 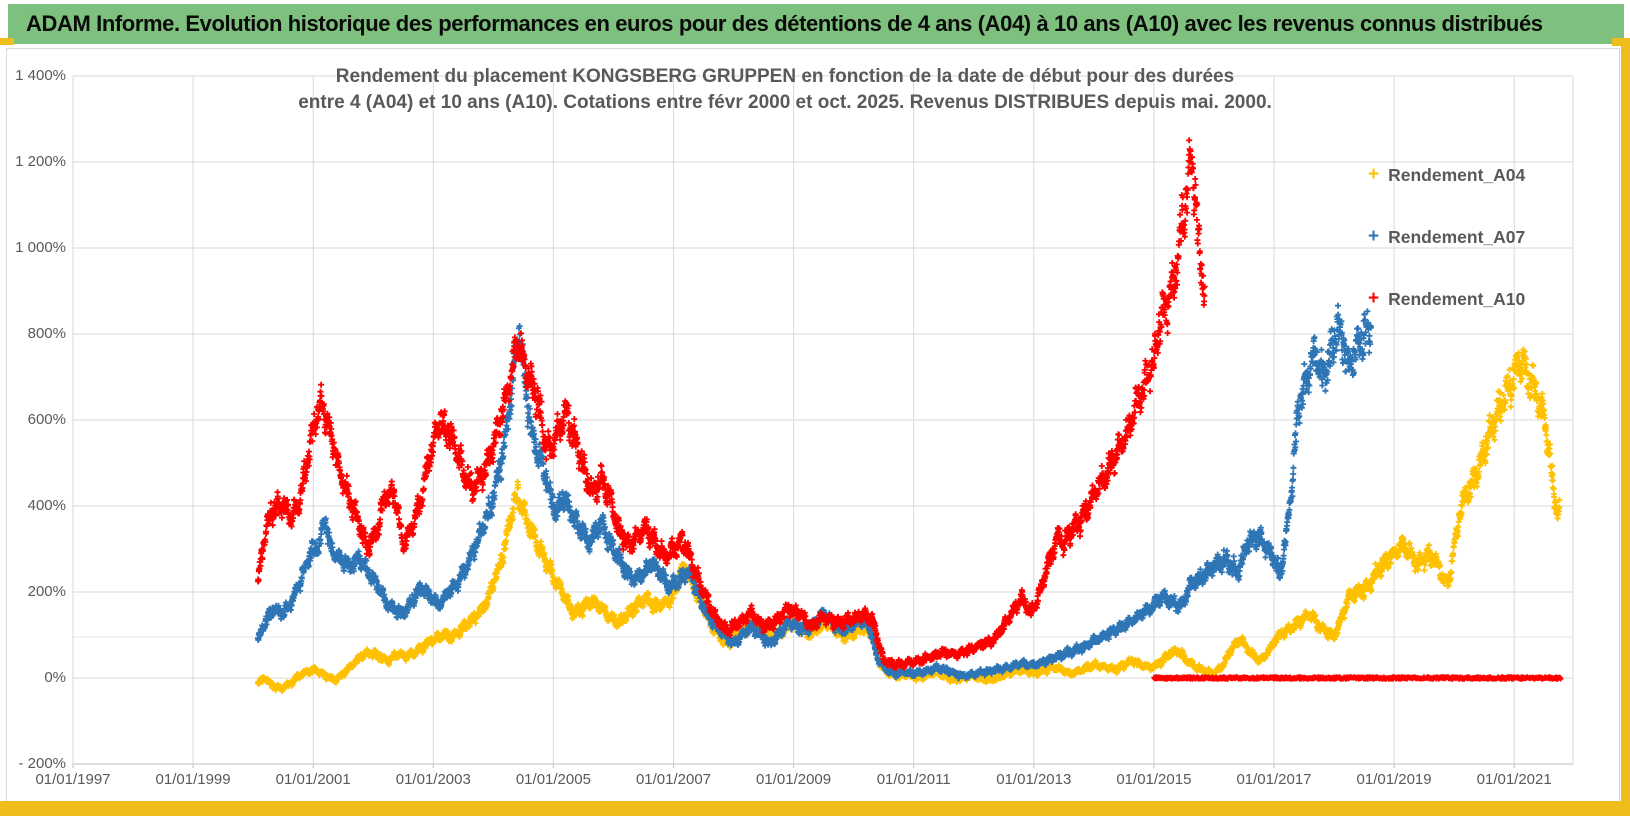 What do you see at coordinates (73, 779) in the screenshot?
I see `x-axis-label: 01/01/1997` at bounding box center [73, 779].